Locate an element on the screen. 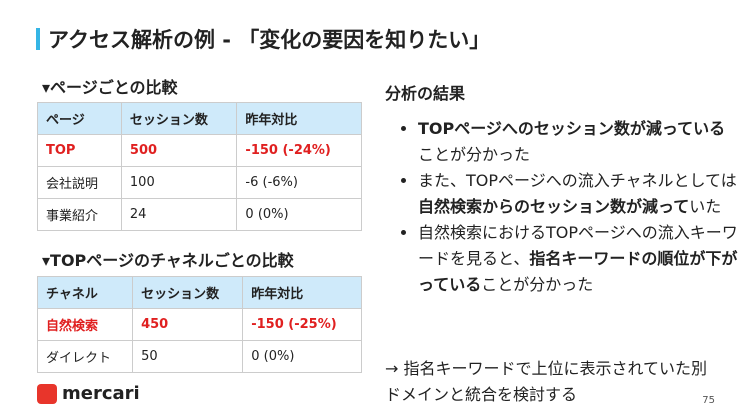 The width and height of the screenshot is (747, 420). table-cell: ダイレクト is located at coordinates (85, 356).